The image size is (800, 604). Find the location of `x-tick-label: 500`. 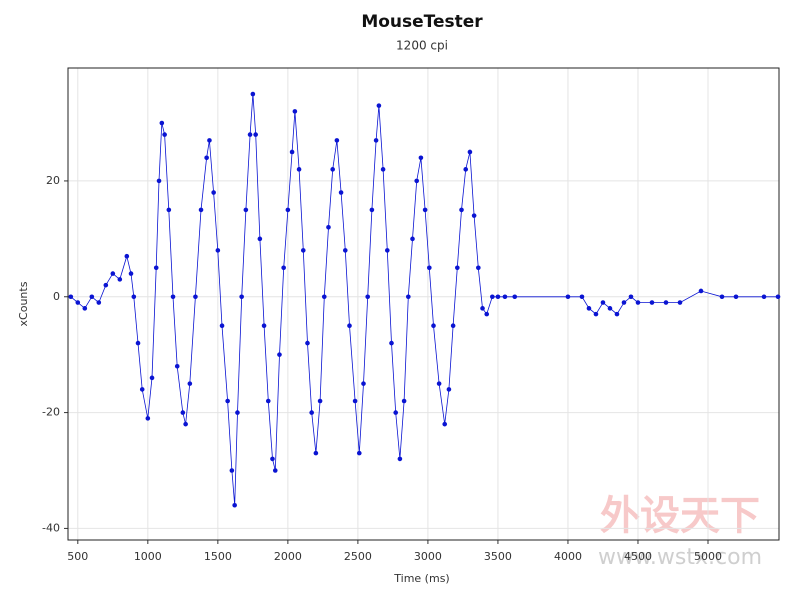

x-tick-label: 500 is located at coordinates (77, 556).